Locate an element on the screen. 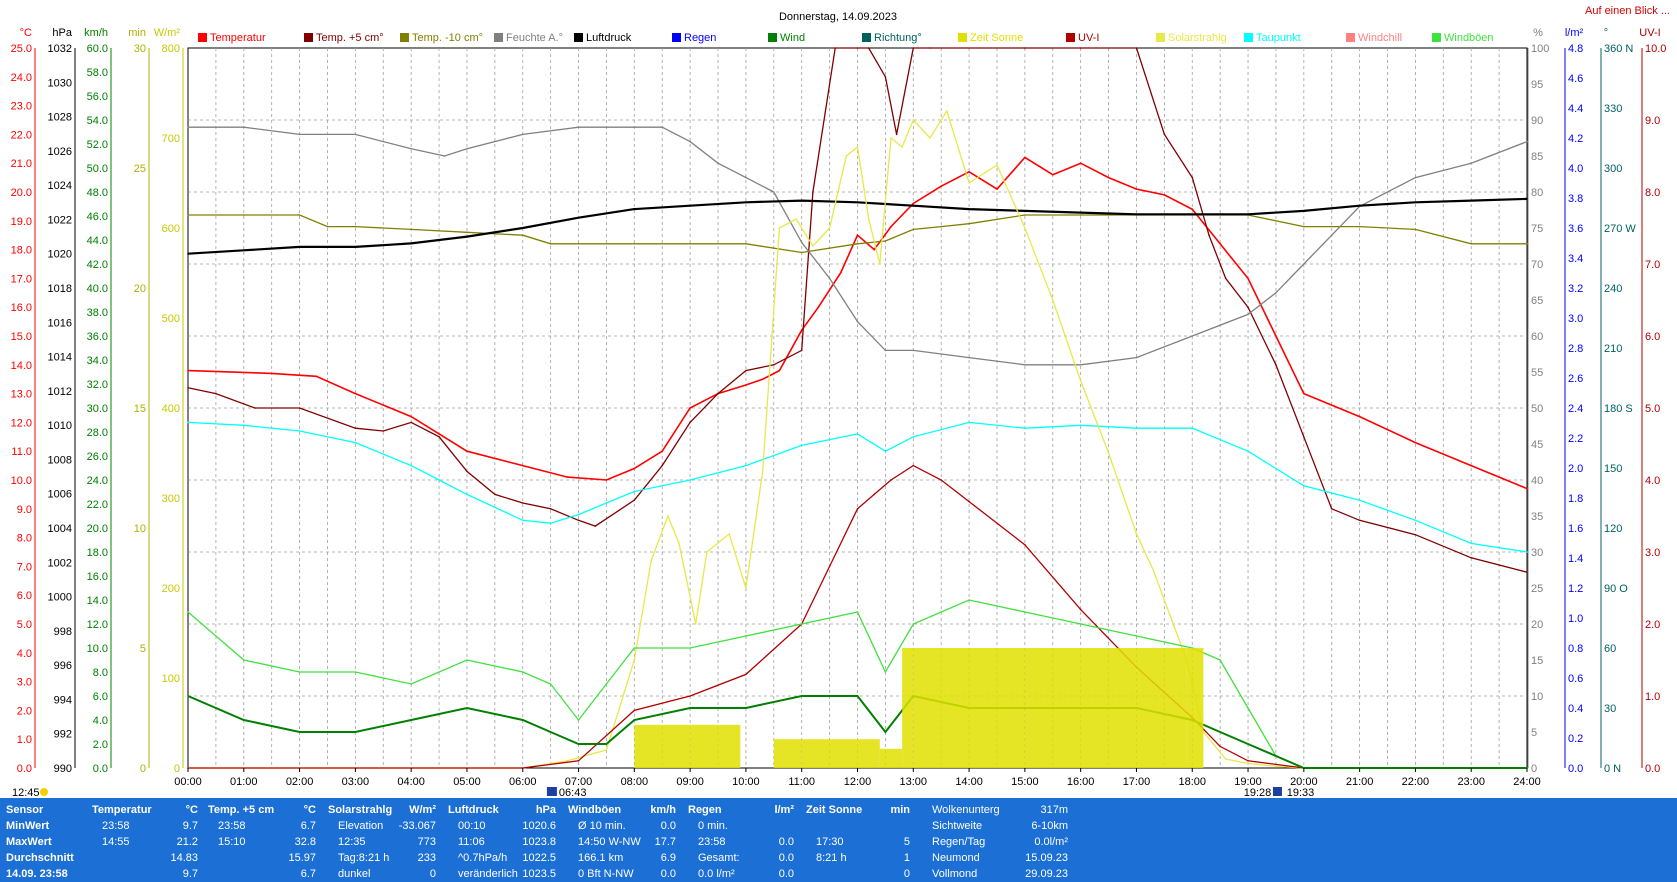 This screenshot has height=882, width=1677. left-axis-tick: 16.0 is located at coordinates (21, 308).